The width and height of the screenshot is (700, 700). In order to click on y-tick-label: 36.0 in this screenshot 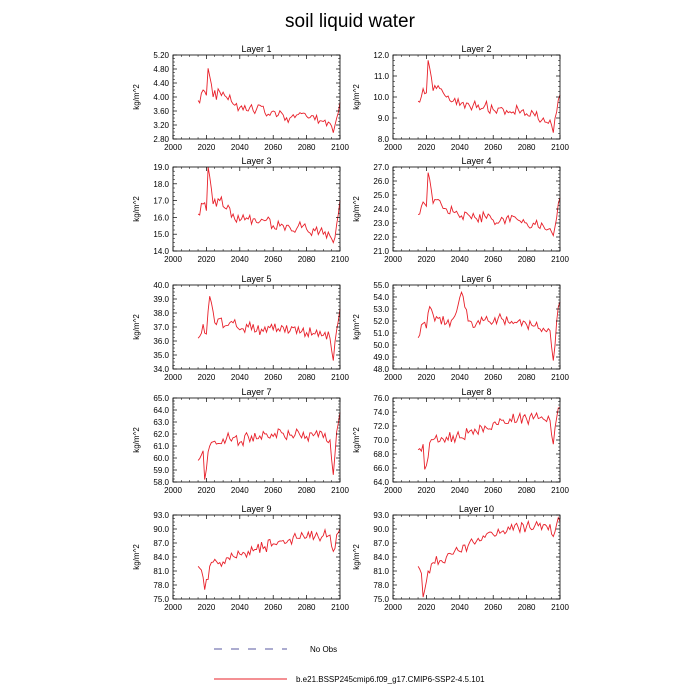, I will do `click(161, 341)`.